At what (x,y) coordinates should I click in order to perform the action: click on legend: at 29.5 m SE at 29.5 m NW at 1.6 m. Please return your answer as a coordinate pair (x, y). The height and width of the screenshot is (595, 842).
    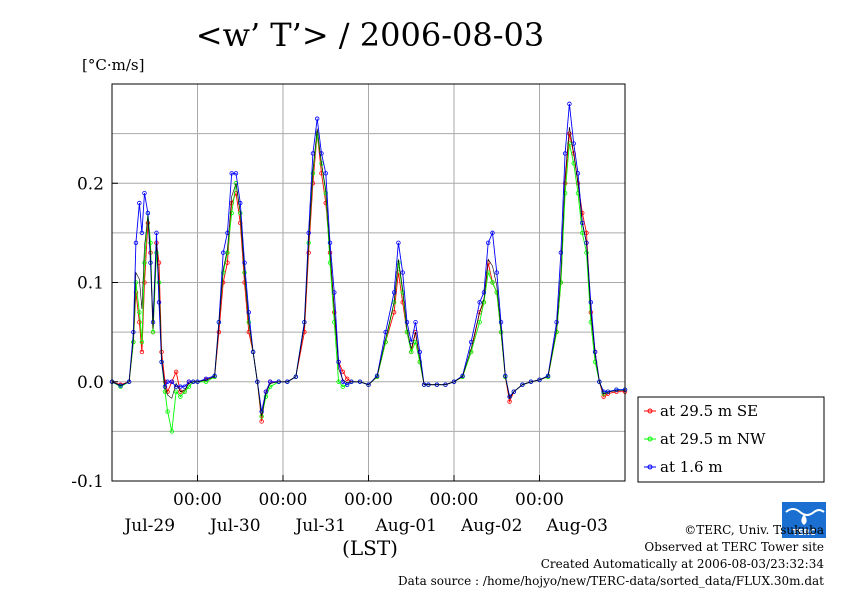
    Looking at the image, I should click on (731, 439).